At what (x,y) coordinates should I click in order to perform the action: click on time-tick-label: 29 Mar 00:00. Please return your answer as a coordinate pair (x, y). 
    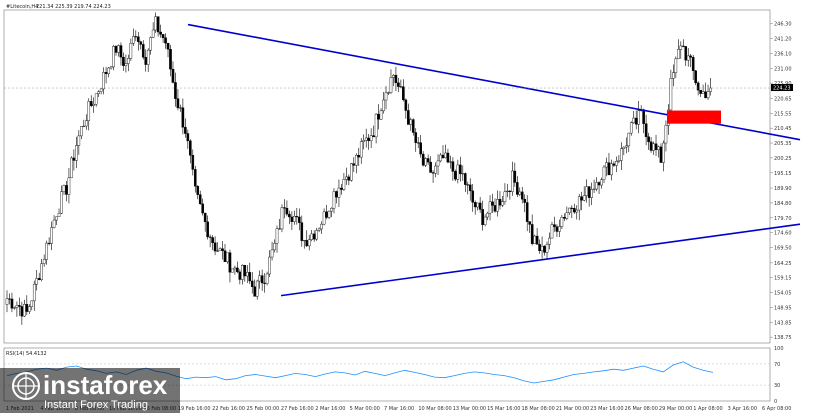
    Looking at the image, I should click on (675, 409).